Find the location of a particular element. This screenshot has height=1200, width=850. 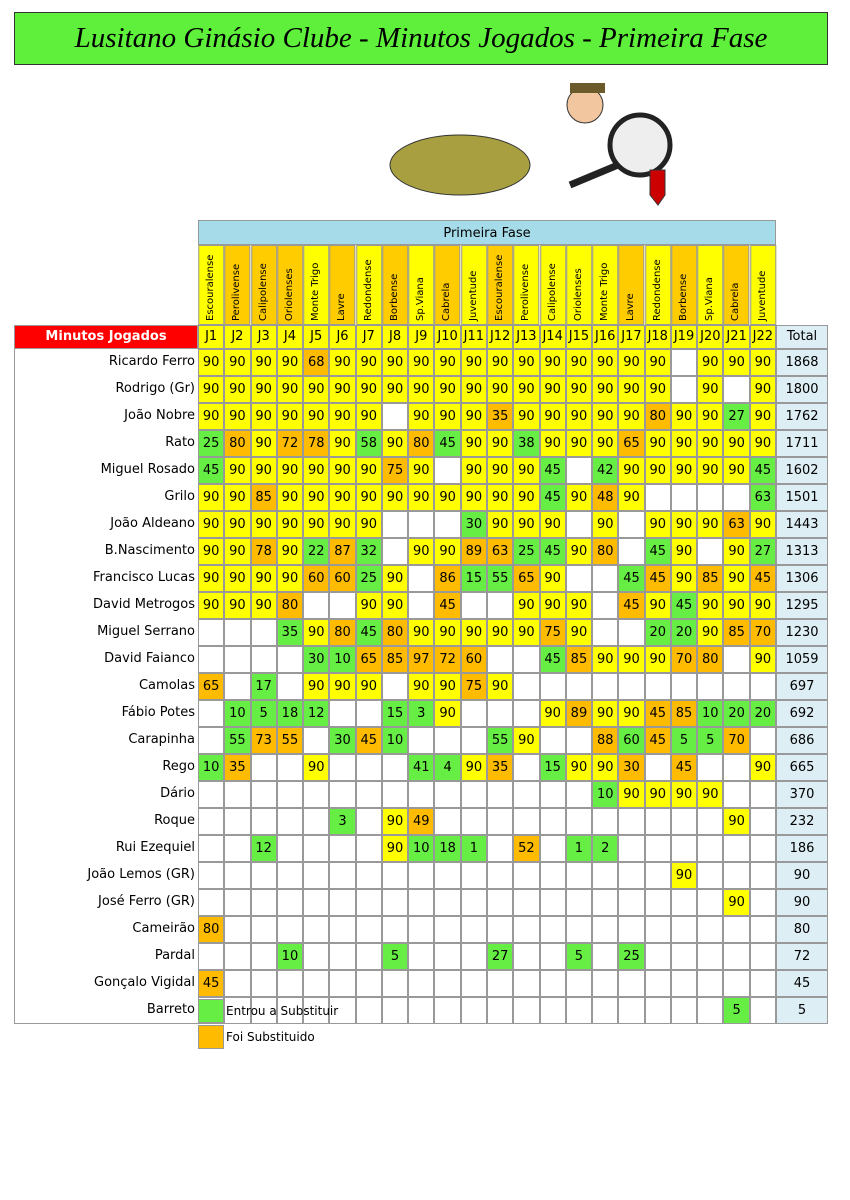

minutes: 35 is located at coordinates (290, 632).